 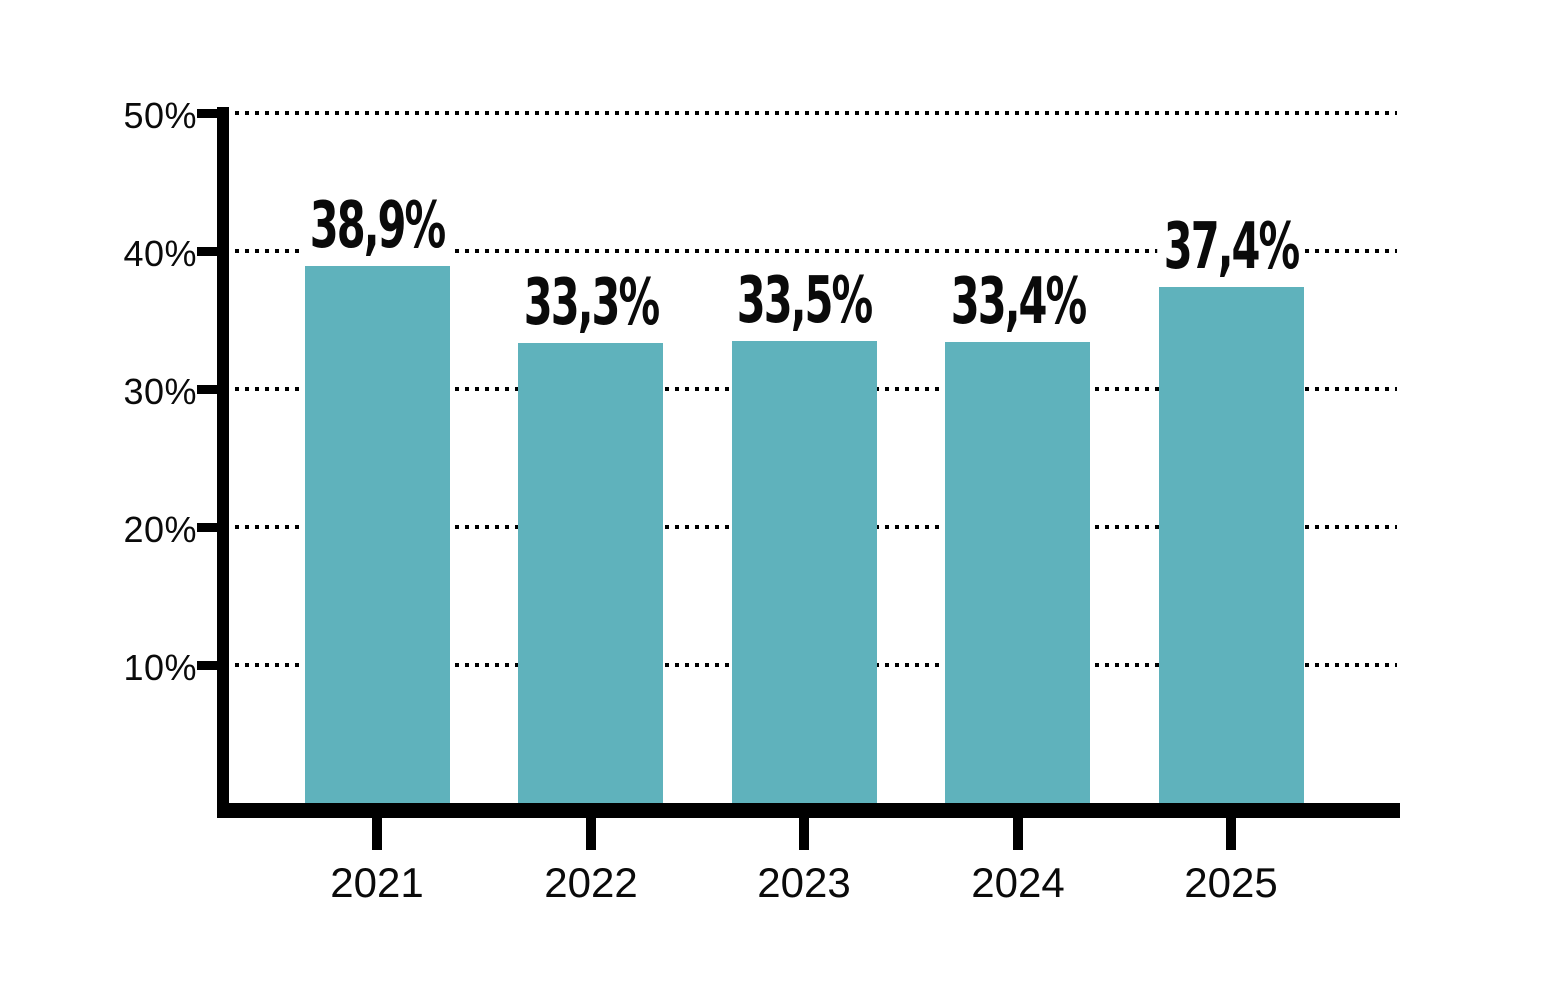 I want to click on x-axis-tick-label: 2025, so click(x=1231, y=882).